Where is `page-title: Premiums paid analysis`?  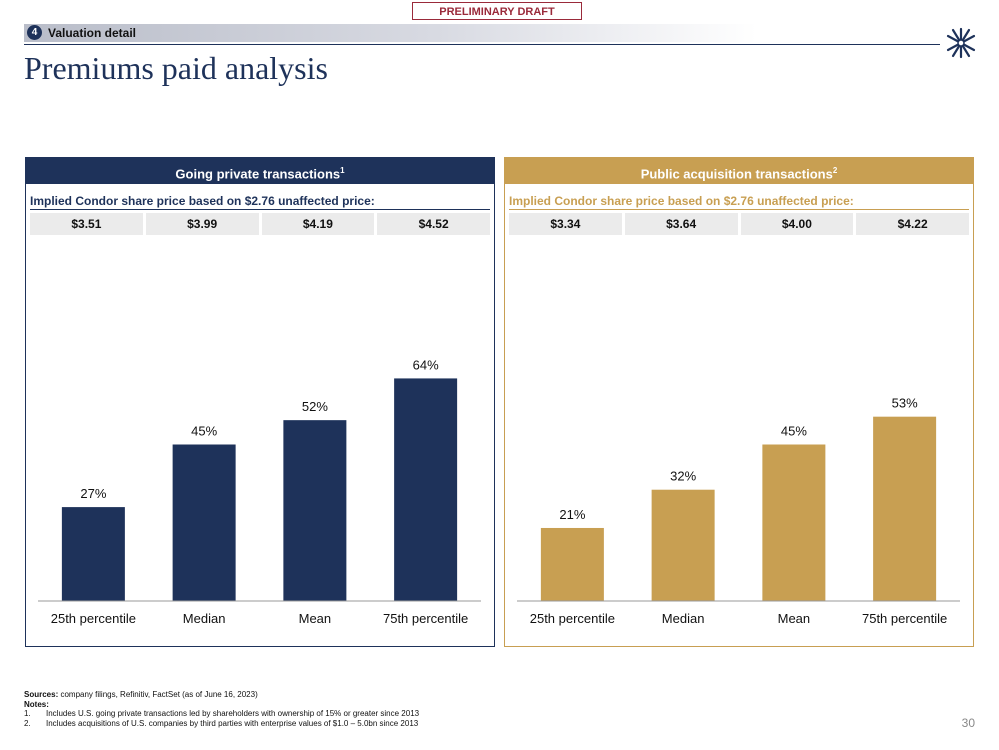 page-title: Premiums paid analysis is located at coordinates (176, 68).